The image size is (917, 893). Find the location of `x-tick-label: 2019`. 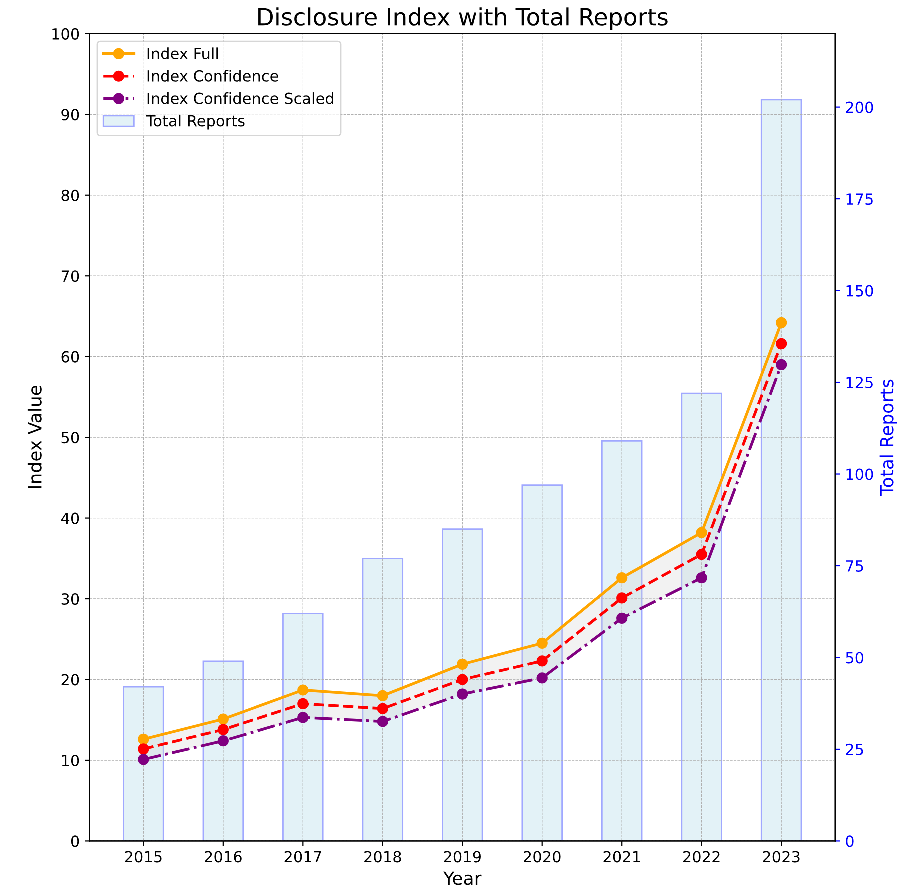

x-tick-label: 2019 is located at coordinates (462, 857).